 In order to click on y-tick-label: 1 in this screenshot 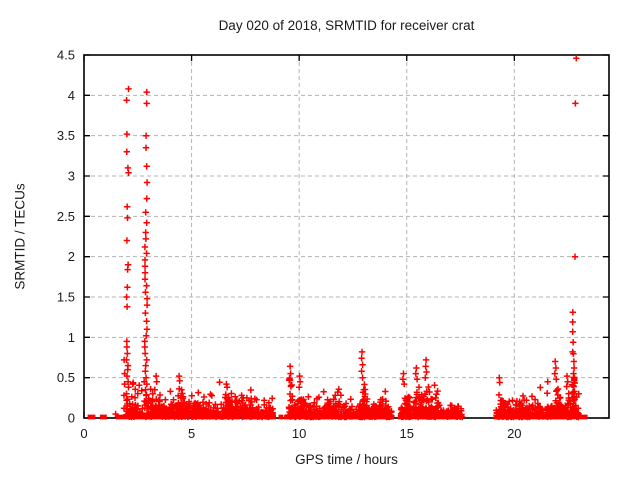, I will do `click(71, 337)`.